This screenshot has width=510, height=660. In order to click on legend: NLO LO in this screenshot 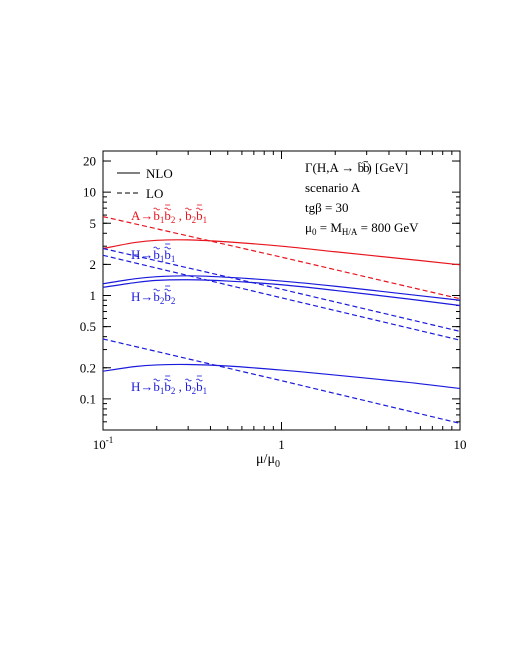, I will do `click(145, 183)`.